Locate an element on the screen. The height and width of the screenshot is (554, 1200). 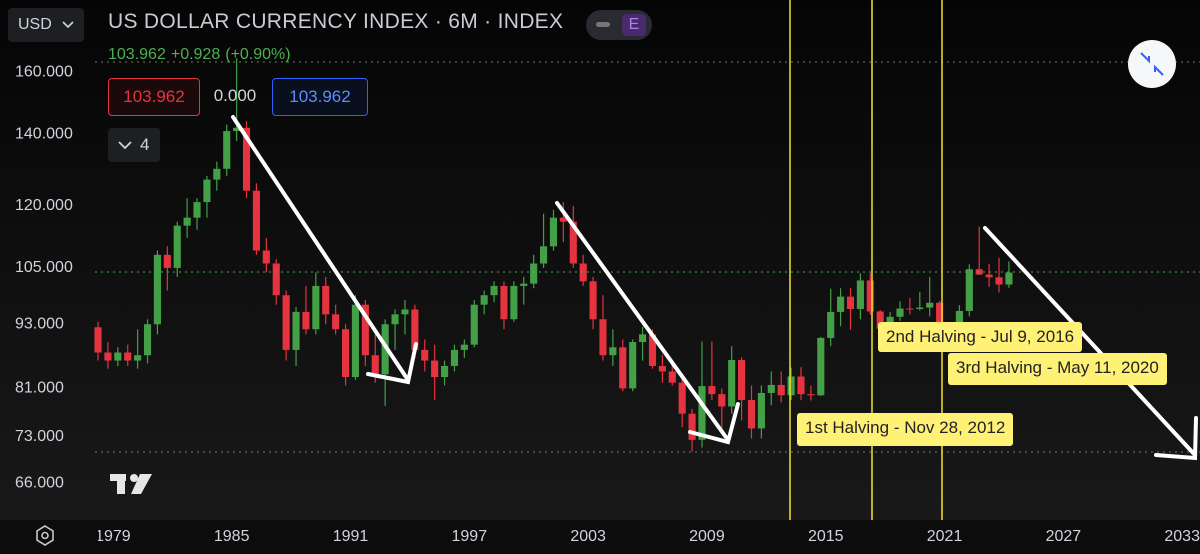
y-tick-label: 140.000 is located at coordinates (44, 134).